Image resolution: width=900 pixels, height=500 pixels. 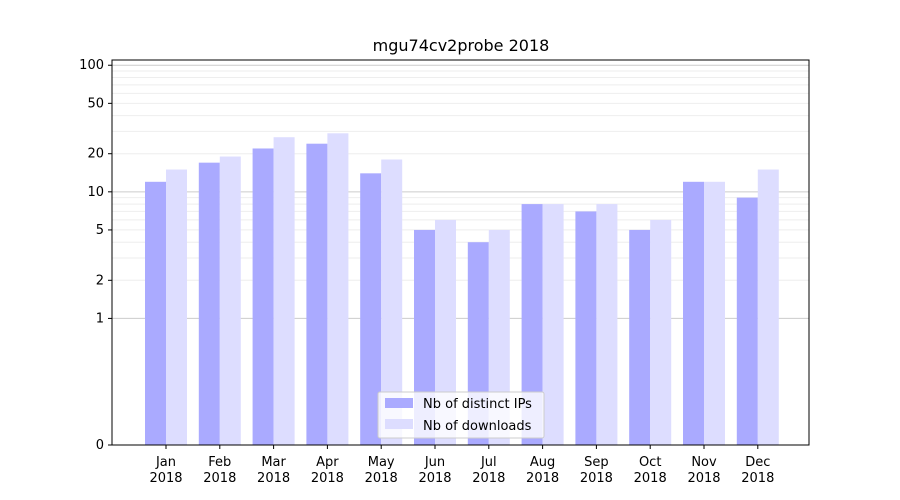 What do you see at coordinates (95, 154) in the screenshot?
I see `y-tick-label: 20` at bounding box center [95, 154].